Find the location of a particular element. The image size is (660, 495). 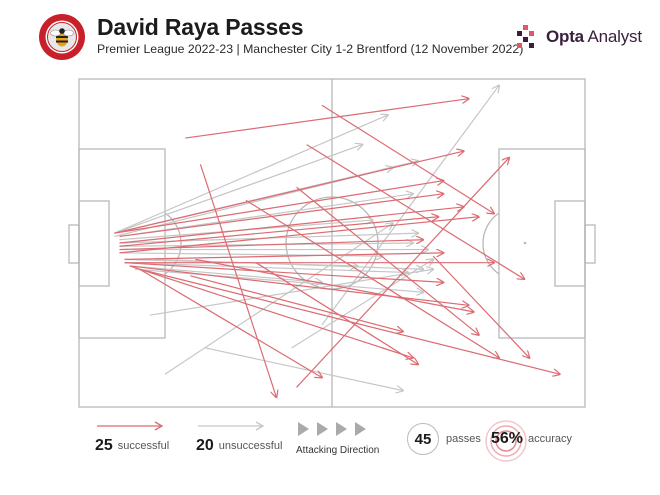

accuracy-label: accuracy is located at coordinates (550, 439).